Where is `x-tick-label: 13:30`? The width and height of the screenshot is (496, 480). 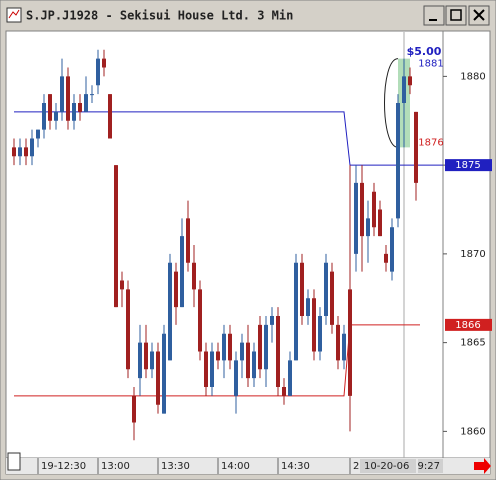 x-tick-label: 13:30 is located at coordinates (175, 466).